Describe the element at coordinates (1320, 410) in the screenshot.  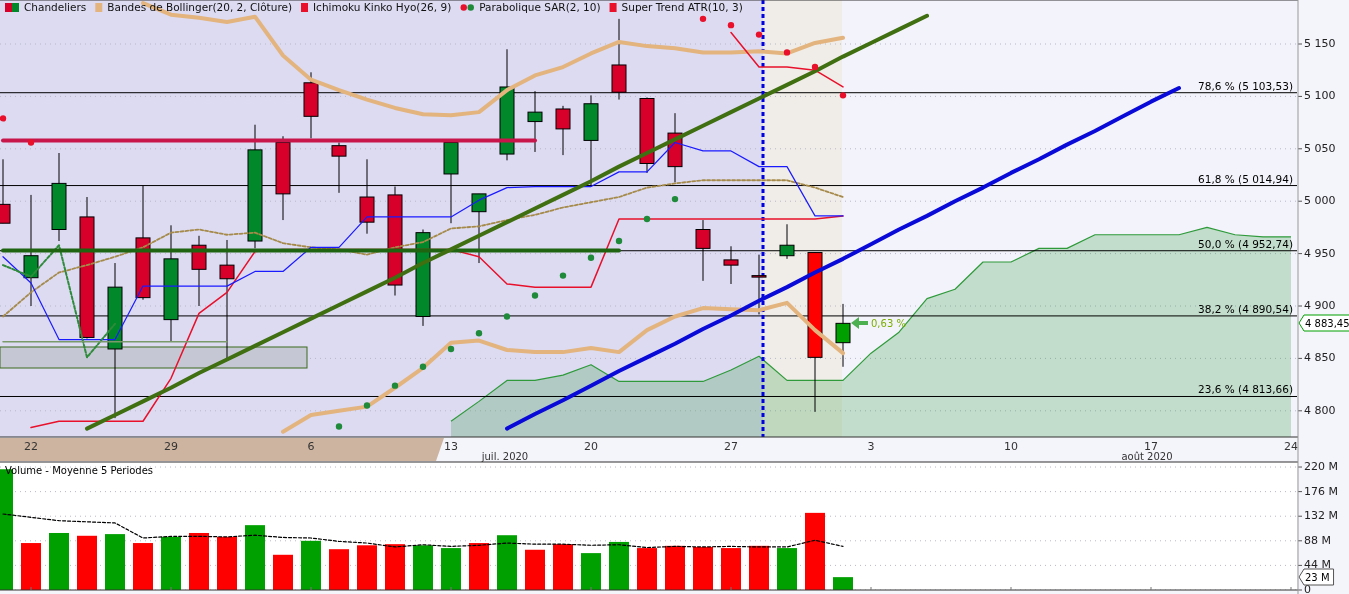
I see `y-tick-label: 4 800` at that location.